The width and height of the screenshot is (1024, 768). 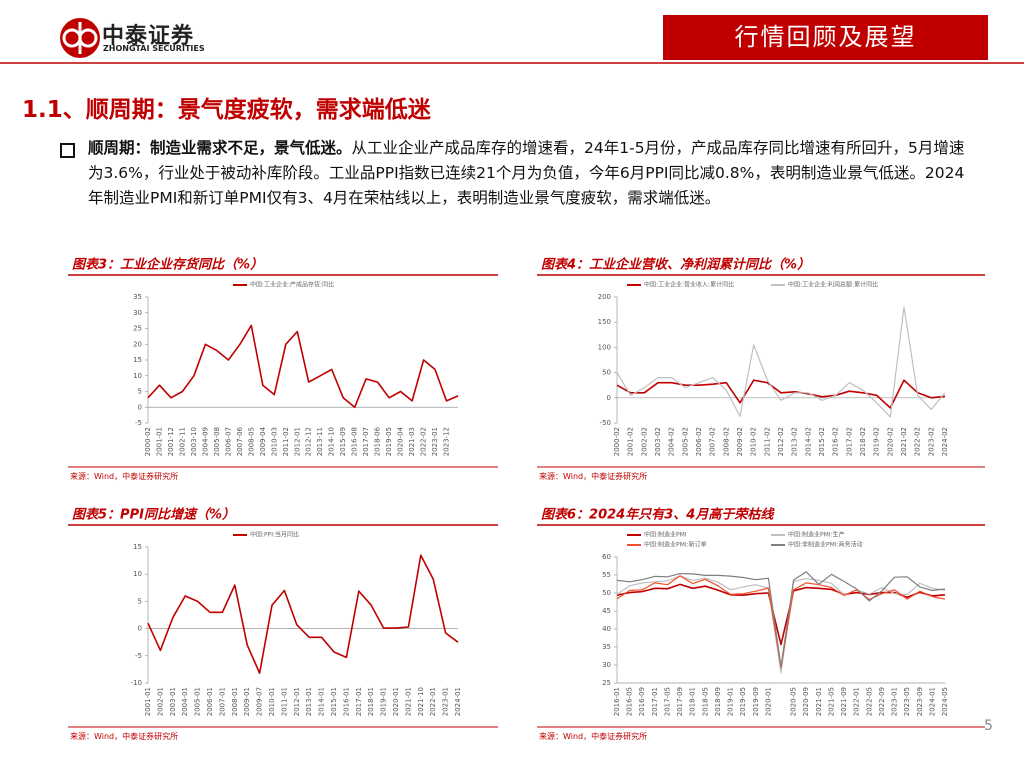 What do you see at coordinates (309, 701) in the screenshot?
I see `x-tick-label: 2013-01` at bounding box center [309, 701].